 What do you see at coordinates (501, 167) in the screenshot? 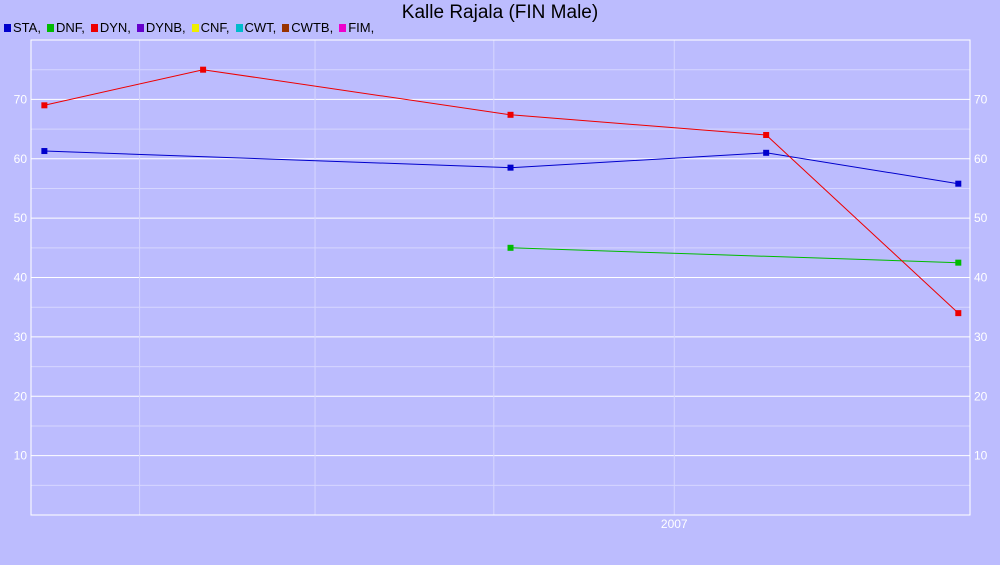
I see `series-line-sta` at bounding box center [501, 167].